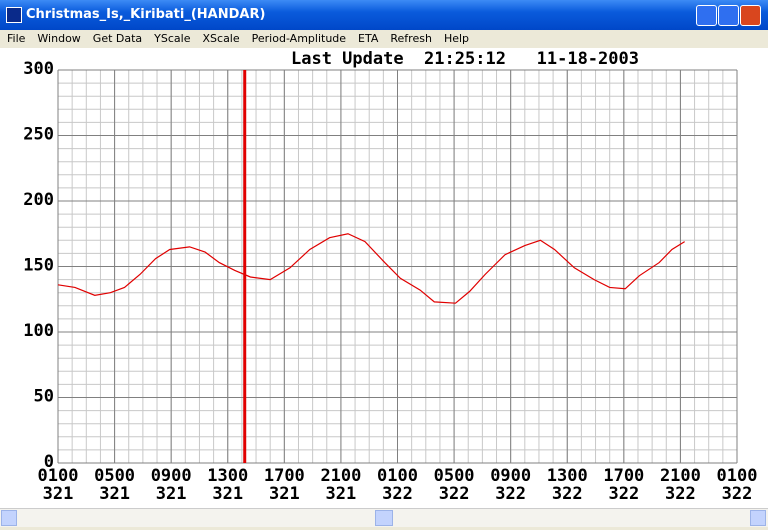 This screenshot has height=530, width=768. What do you see at coordinates (146, 14) in the screenshot?
I see `window-title: Christmas_Is,_Kiribati_(HANDAR)` at bounding box center [146, 14].